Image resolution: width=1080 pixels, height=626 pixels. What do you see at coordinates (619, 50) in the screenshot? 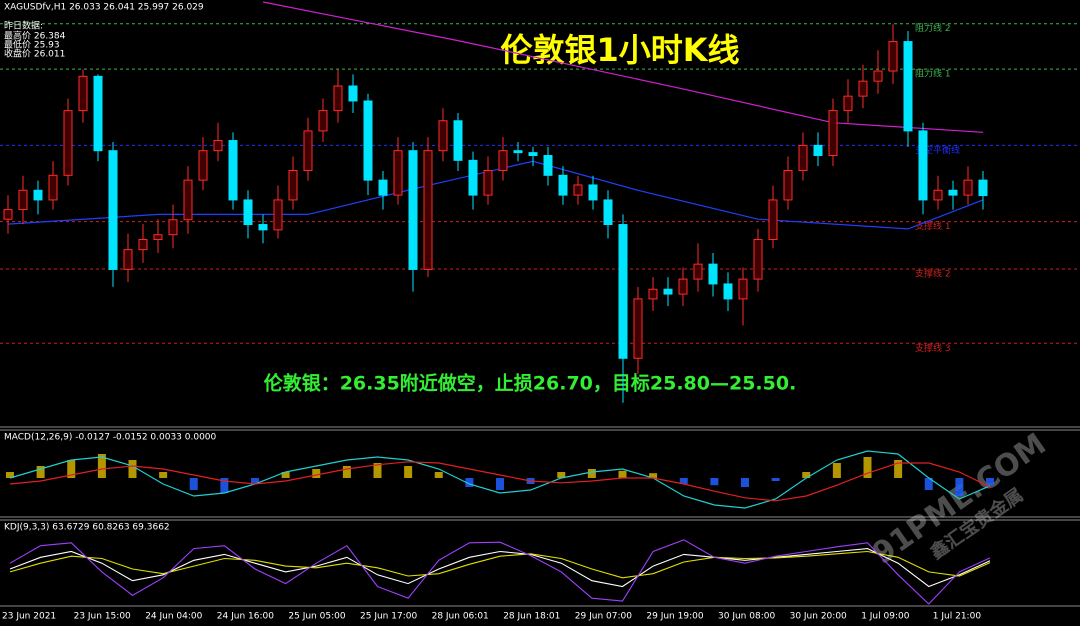
I see `chart-title: 伦敦银1小时K线` at bounding box center [619, 50].